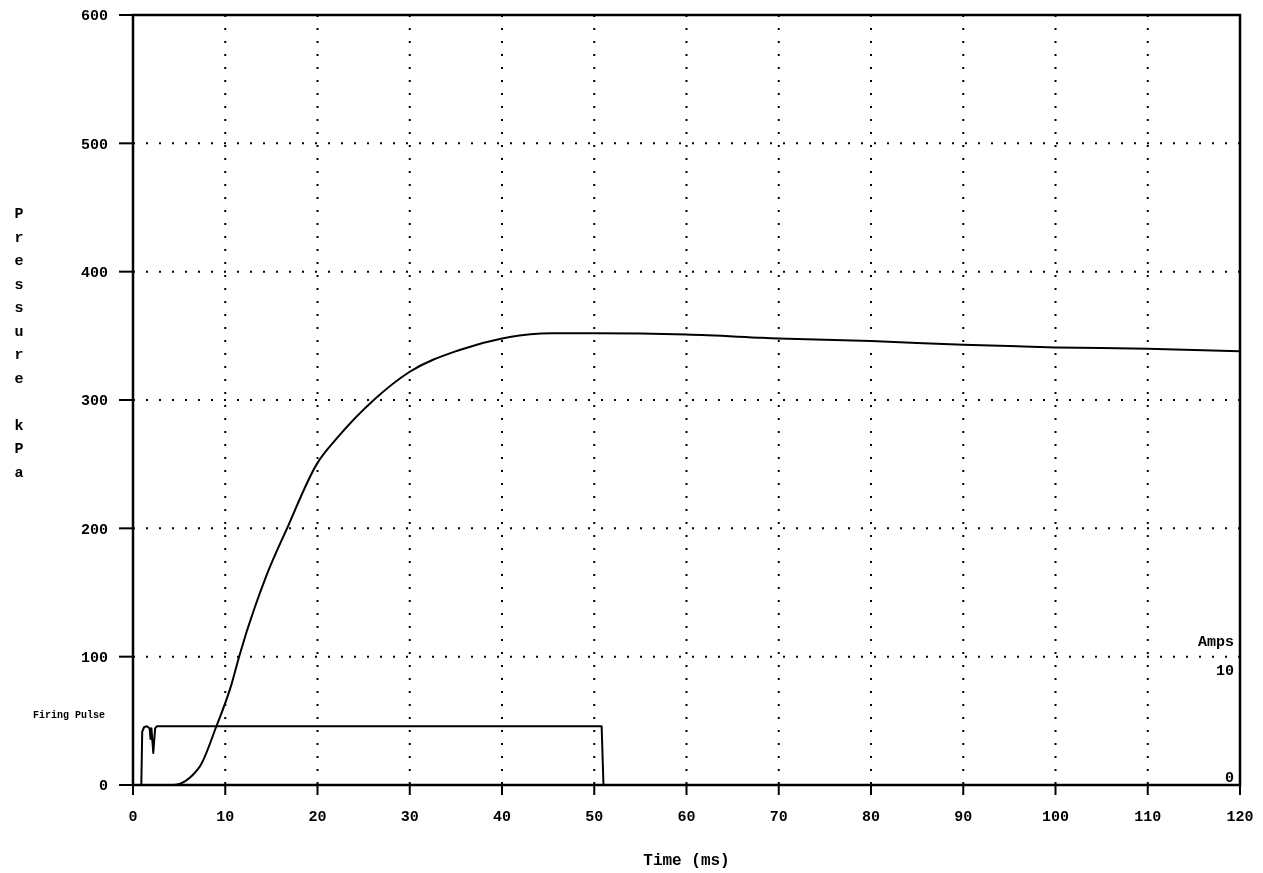 The height and width of the screenshot is (873, 1263). What do you see at coordinates (1148, 817) in the screenshot?
I see `x-tick-label: 110` at bounding box center [1148, 817].